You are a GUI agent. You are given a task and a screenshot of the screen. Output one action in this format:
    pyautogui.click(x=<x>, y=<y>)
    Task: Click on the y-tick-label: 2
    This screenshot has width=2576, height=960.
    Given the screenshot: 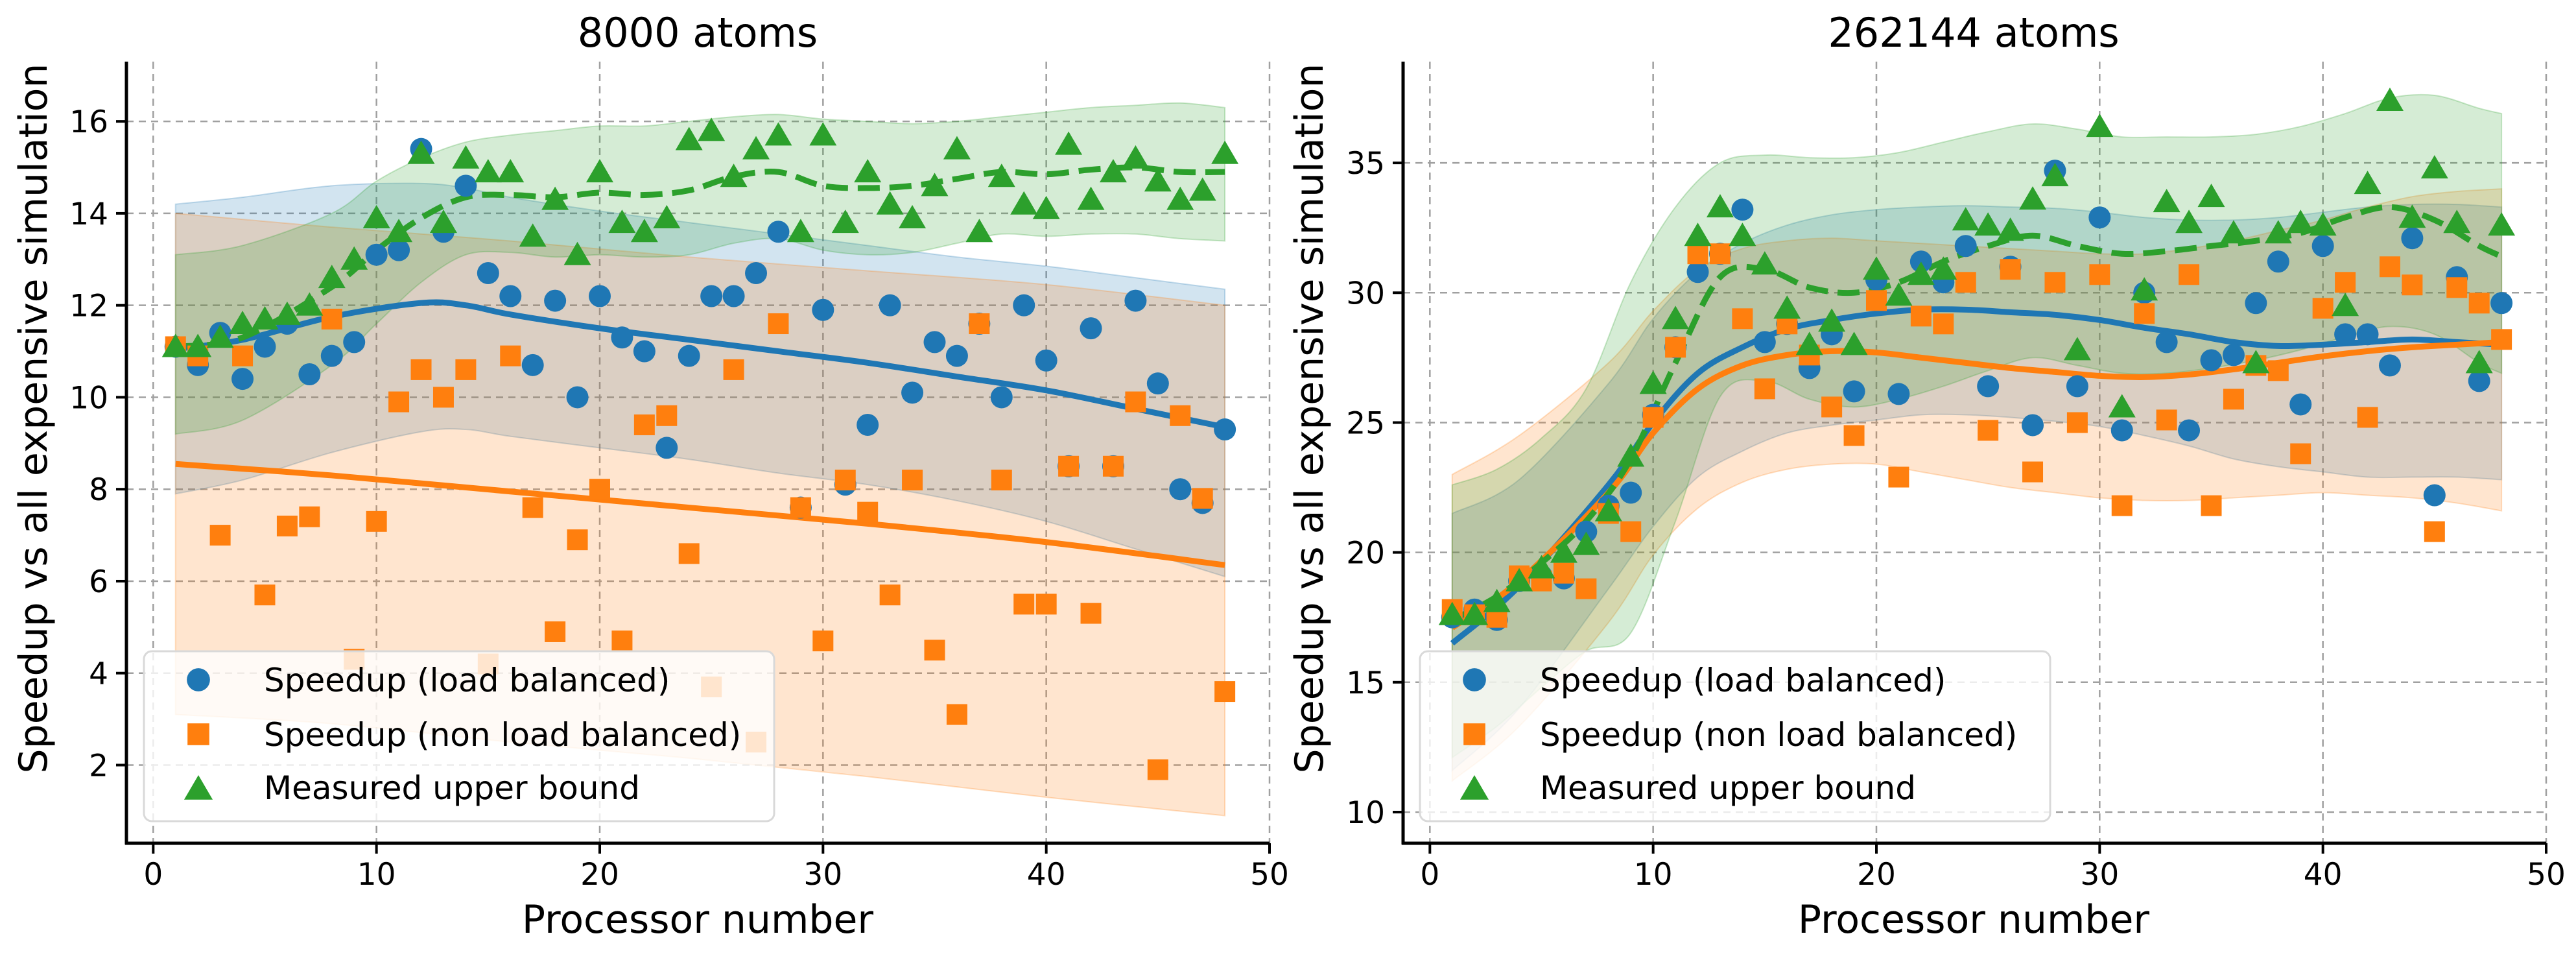 What is the action you would take?
    pyautogui.click(x=98, y=766)
    